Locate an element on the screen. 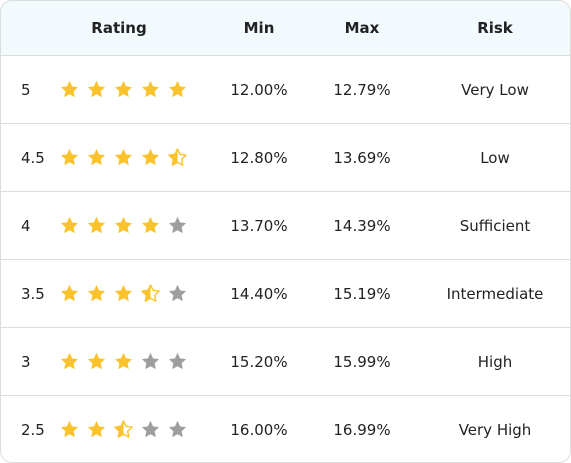 The image size is (571, 463). table-row: 4.5 12.80% 13.69% Low is located at coordinates (285, 158).